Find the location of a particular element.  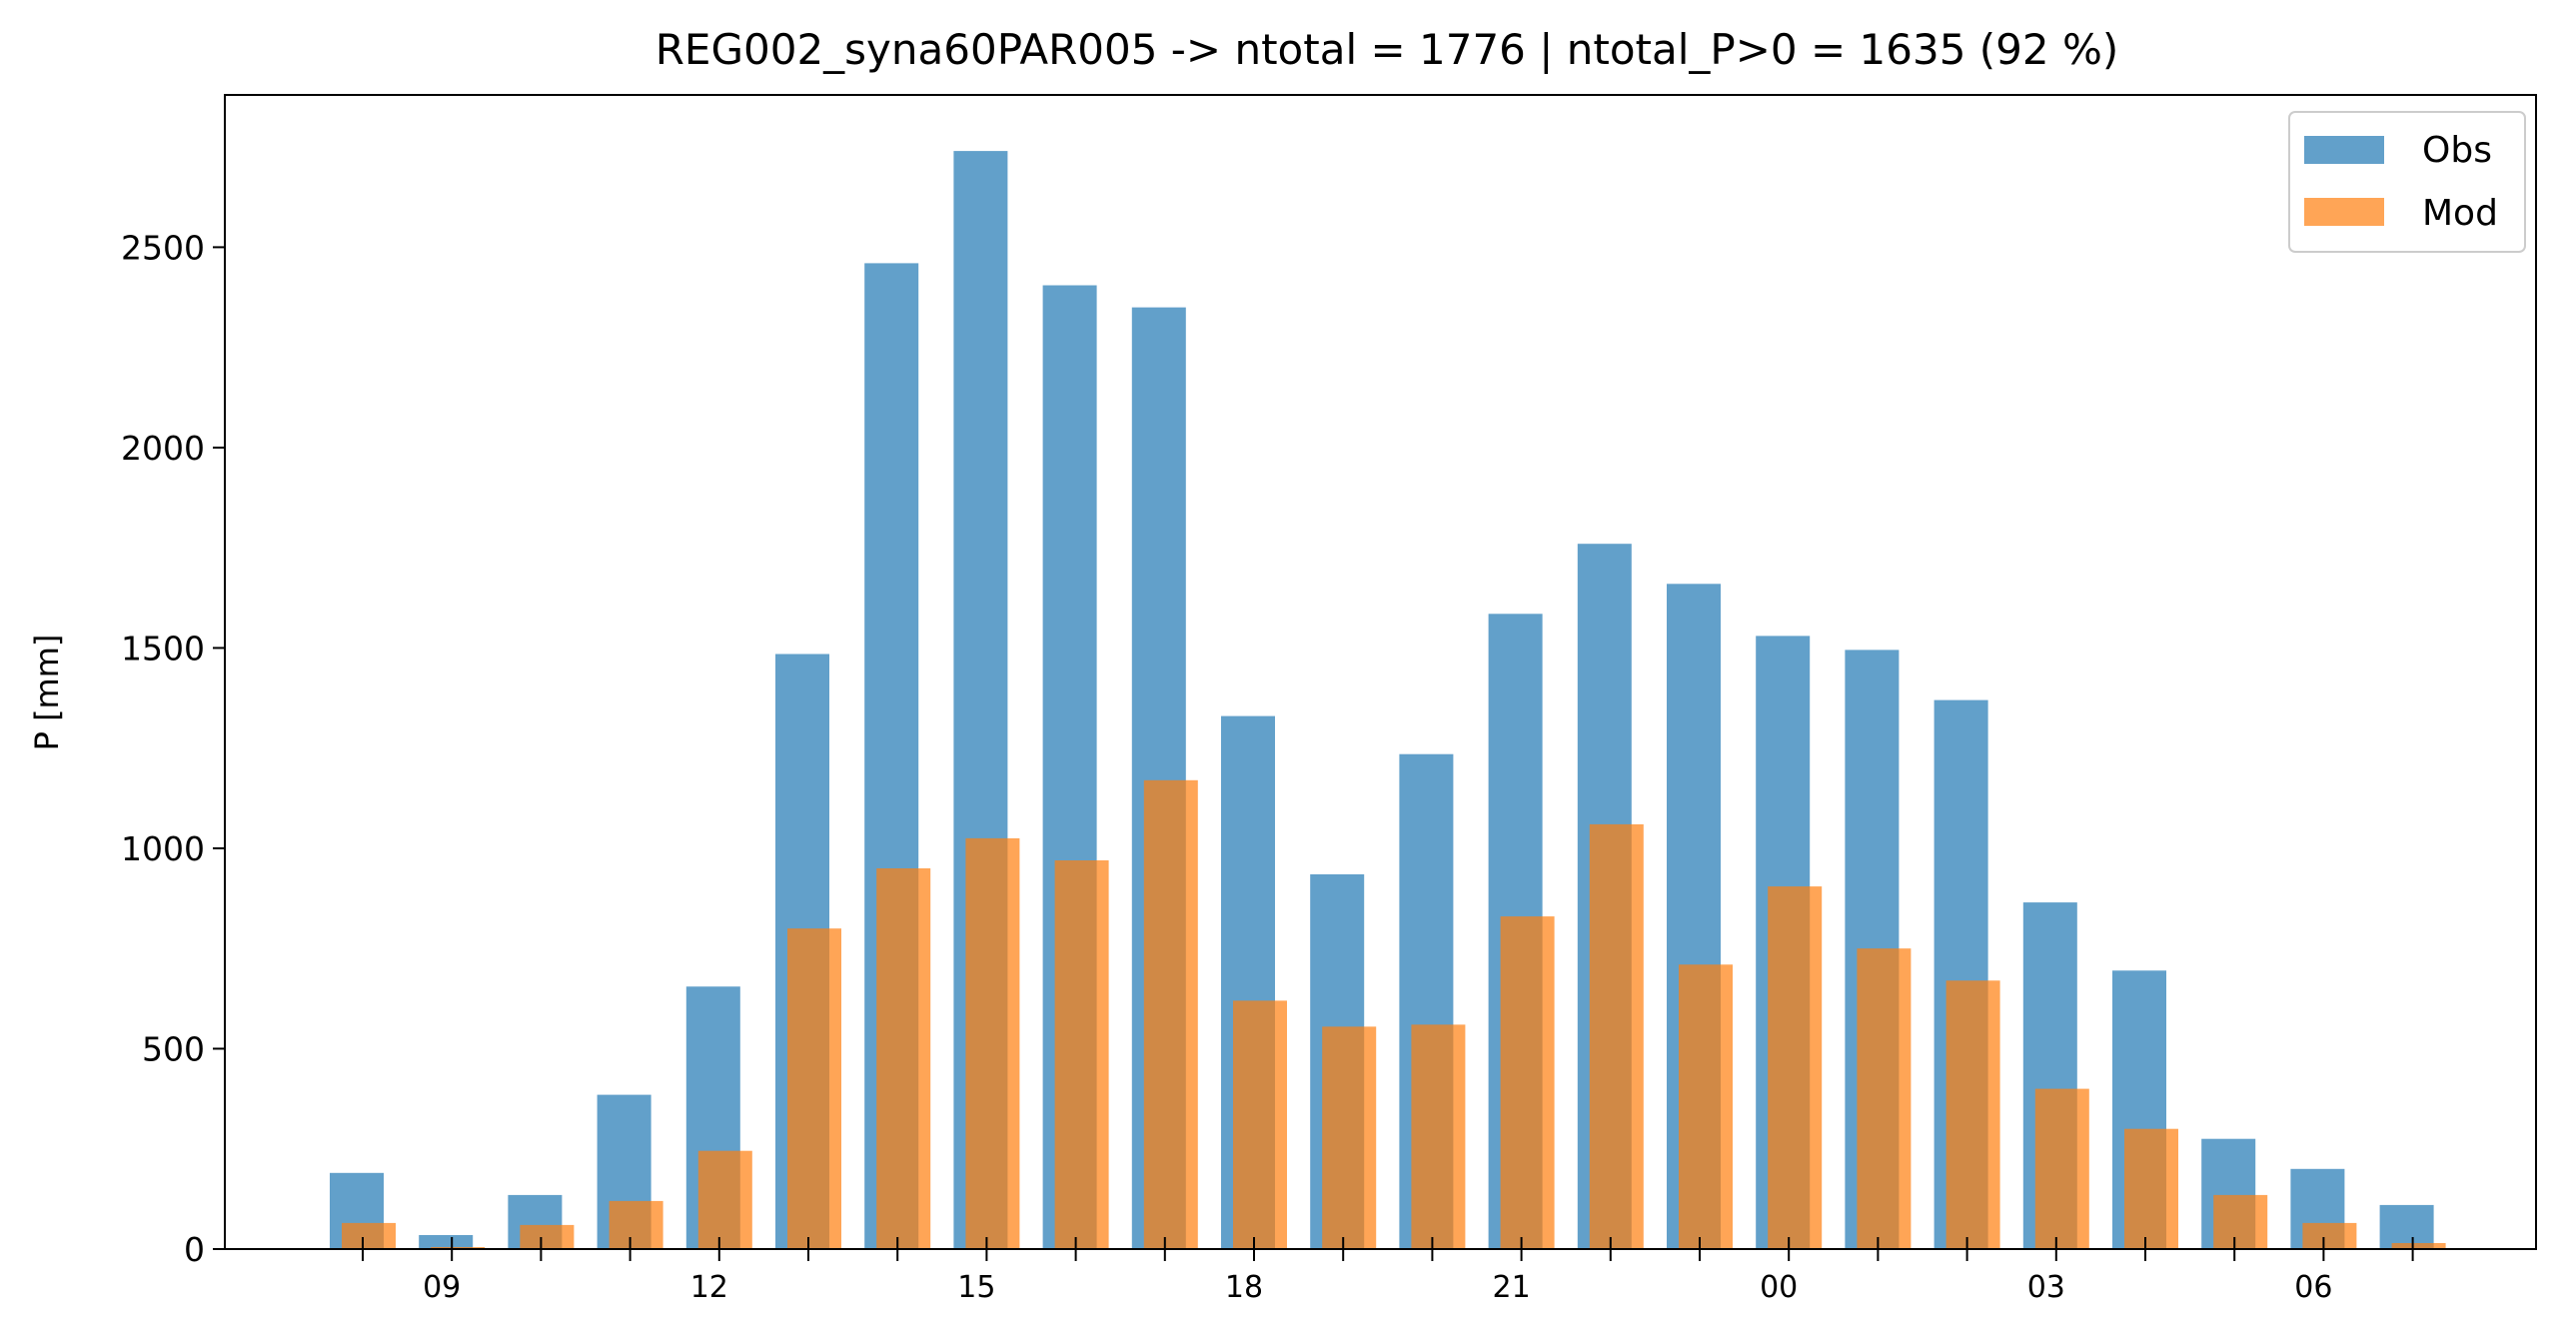

y-tick-label-2000: 2000 is located at coordinates (163, 448).